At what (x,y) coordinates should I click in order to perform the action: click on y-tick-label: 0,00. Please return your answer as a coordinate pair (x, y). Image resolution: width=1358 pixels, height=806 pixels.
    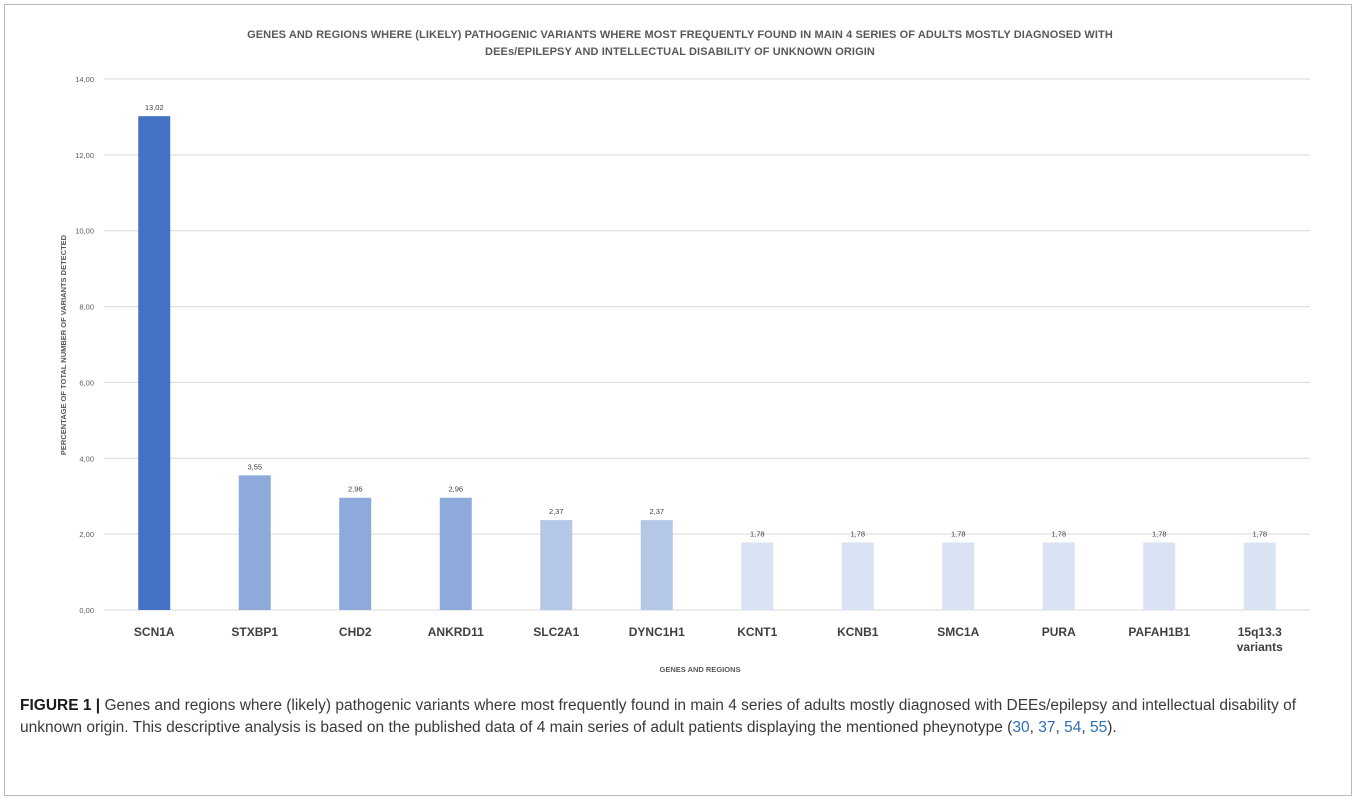
    Looking at the image, I should click on (86, 610).